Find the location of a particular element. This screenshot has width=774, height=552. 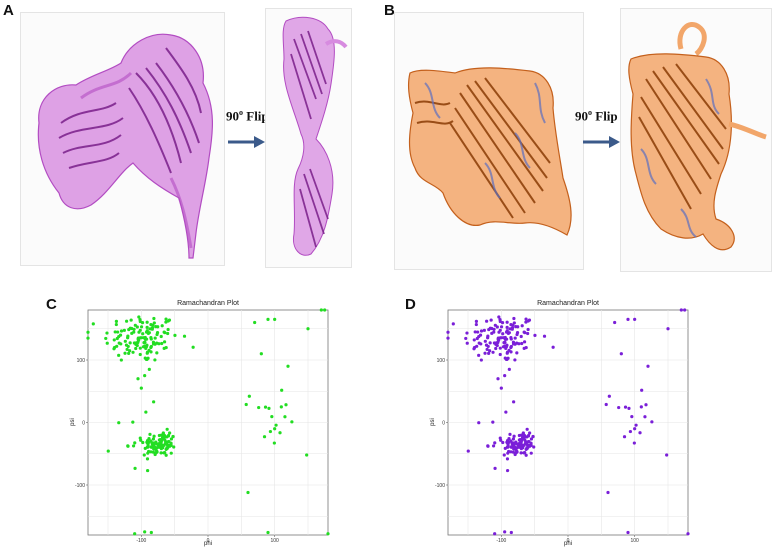

chart-title-c: Ramachandran Plot is located at coordinates (208, 303).